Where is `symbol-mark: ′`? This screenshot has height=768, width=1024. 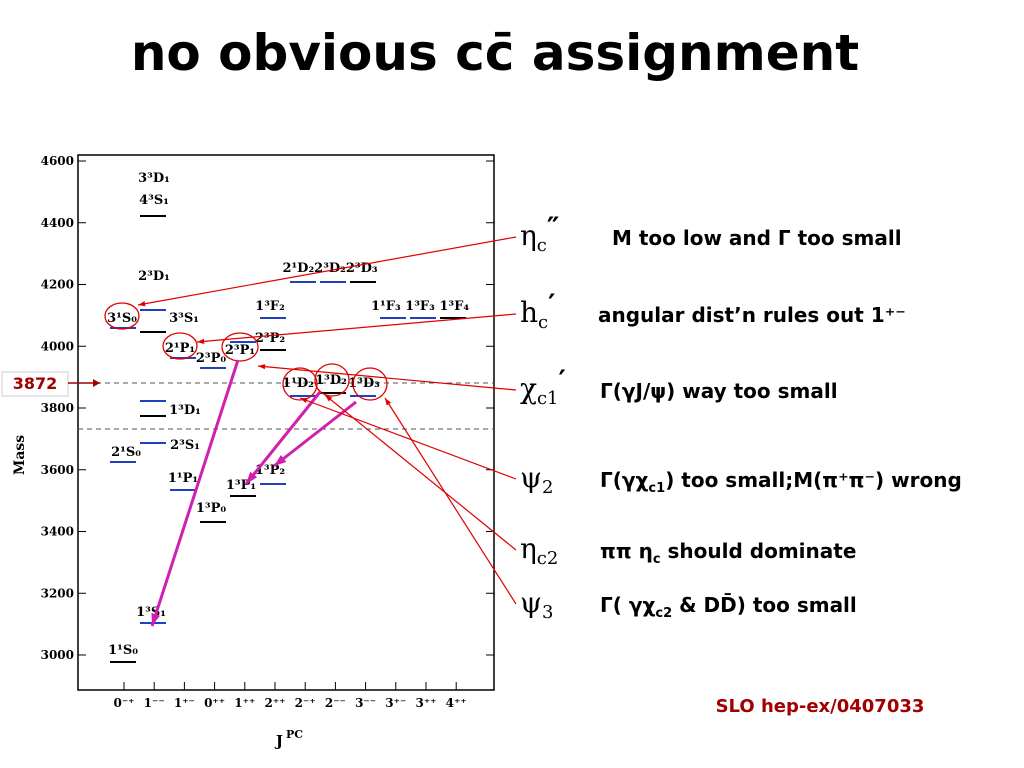 symbol-mark: ′ is located at coordinates (562, 380).